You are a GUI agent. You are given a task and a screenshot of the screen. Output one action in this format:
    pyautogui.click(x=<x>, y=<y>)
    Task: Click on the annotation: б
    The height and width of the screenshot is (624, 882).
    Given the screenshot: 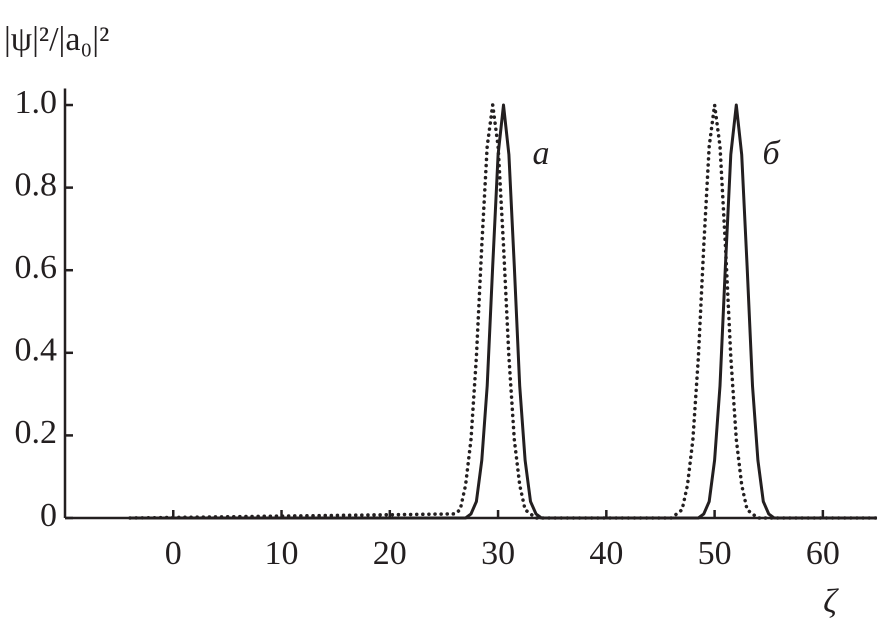 What is the action you would take?
    pyautogui.click(x=771, y=153)
    